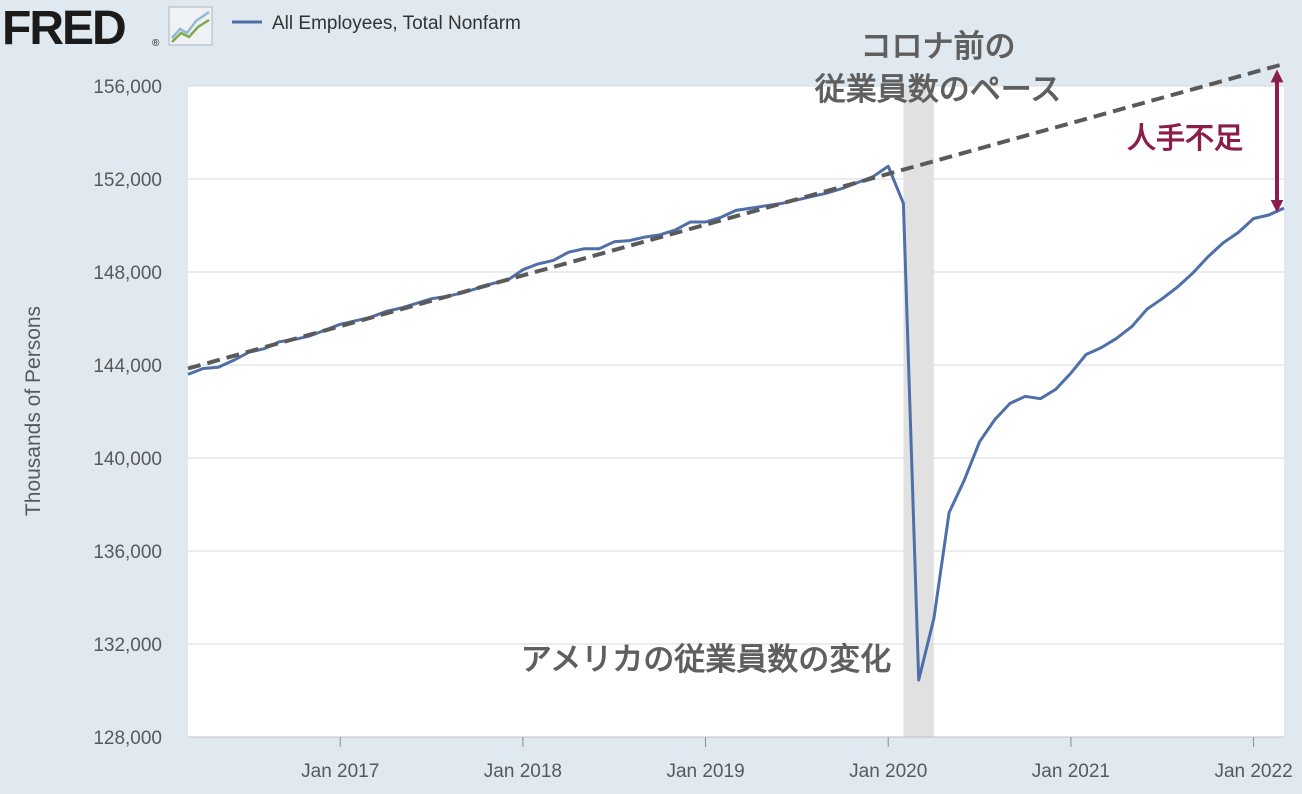 The width and height of the screenshot is (1302, 794). Describe the element at coordinates (937, 90) in the screenshot. I see `trend-annotation-line2: 従業員数のペース` at that location.